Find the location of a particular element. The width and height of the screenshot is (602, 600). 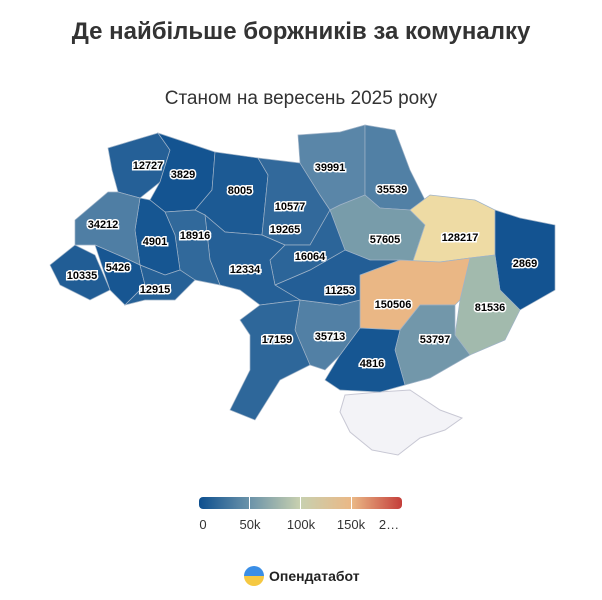

region-value-label: 128217 is located at coordinates (460, 238).